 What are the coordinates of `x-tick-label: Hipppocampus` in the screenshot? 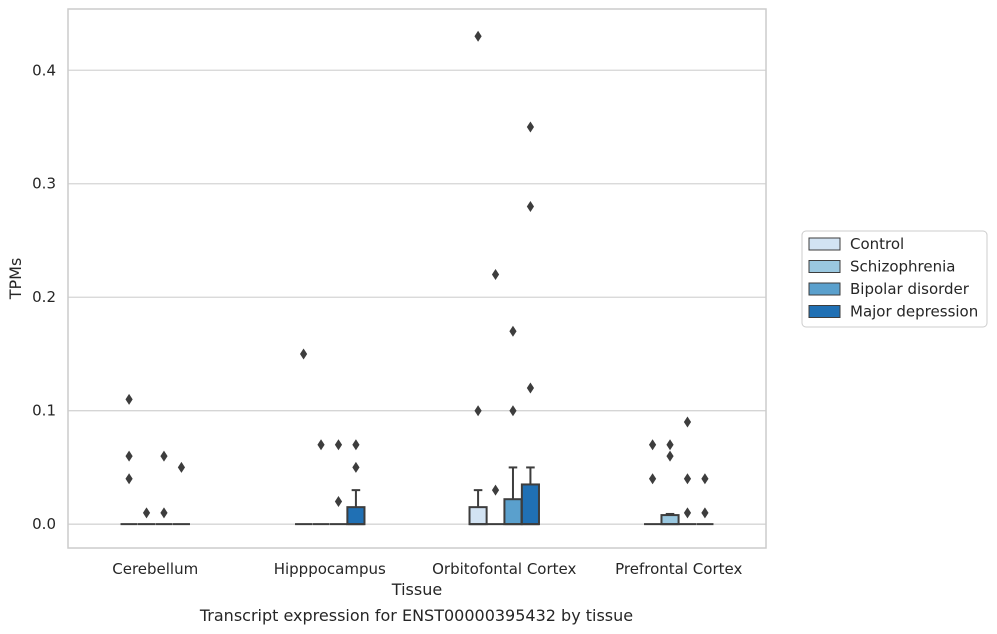 It's located at (330, 569).